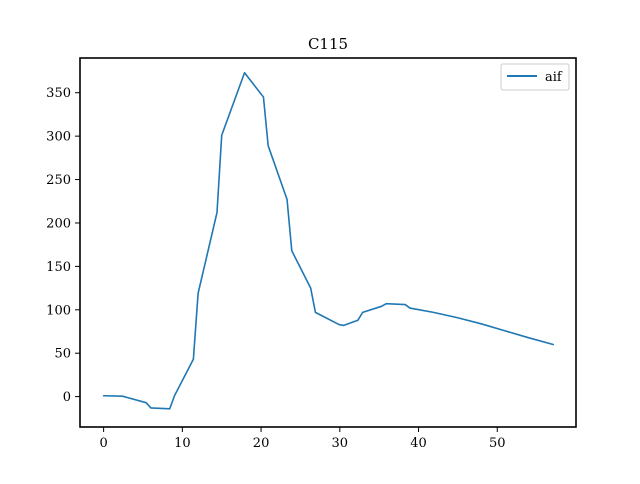 This screenshot has height=484, width=640. What do you see at coordinates (58, 180) in the screenshot?
I see `y-tick-label: 250` at bounding box center [58, 180].